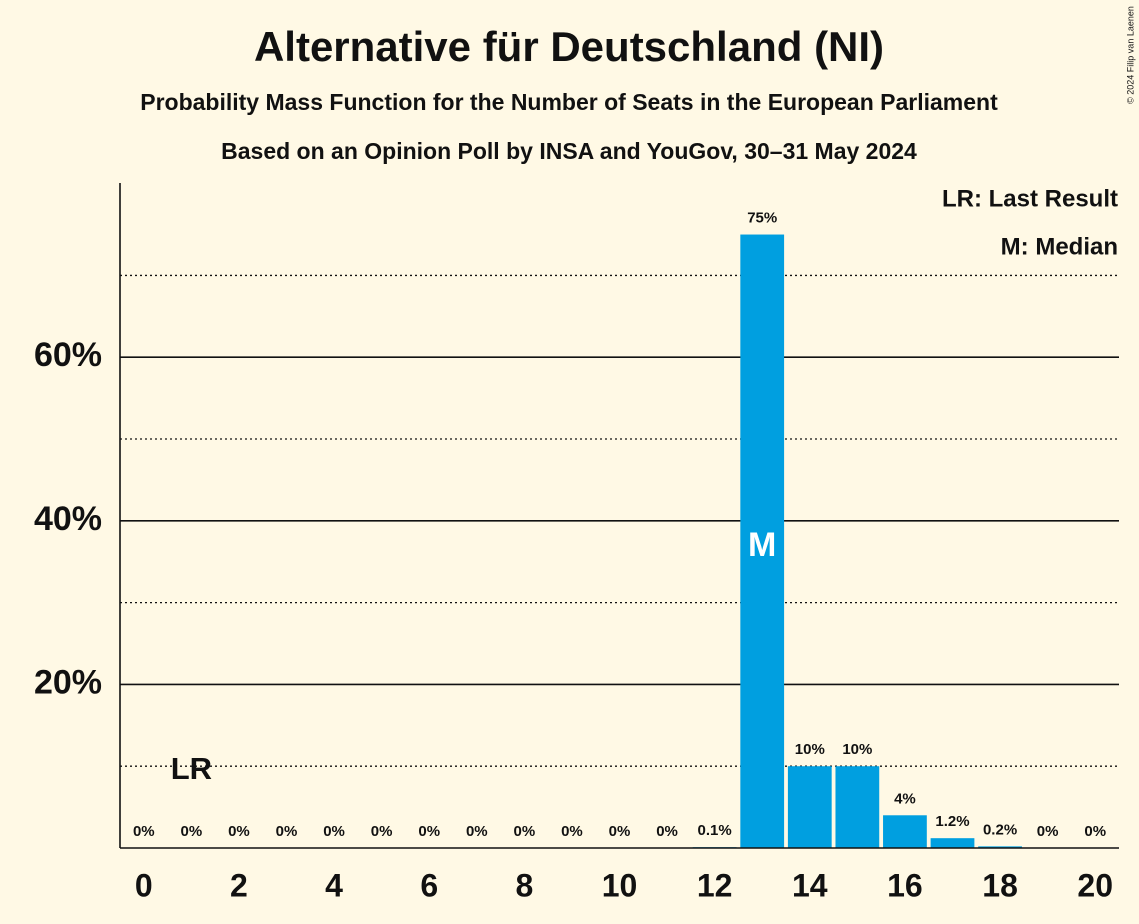 The height and width of the screenshot is (924, 1139). Describe the element at coordinates (810, 885) in the screenshot. I see `x-tick-label: 14` at that location.